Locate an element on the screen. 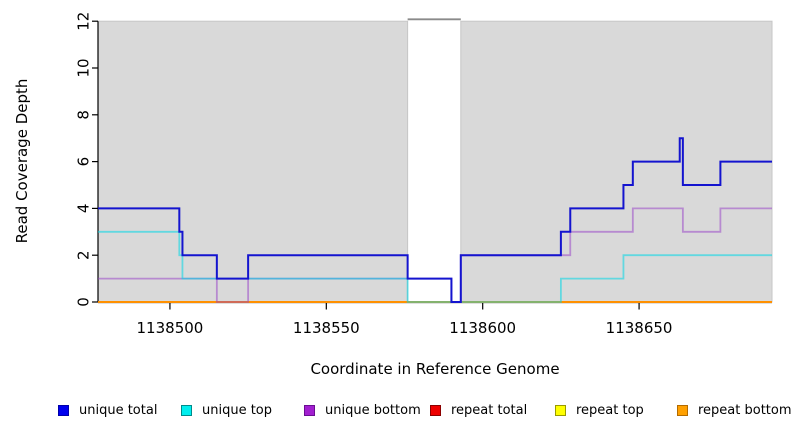  legend-item-repeat-total: repeat total is located at coordinates (478, 410).